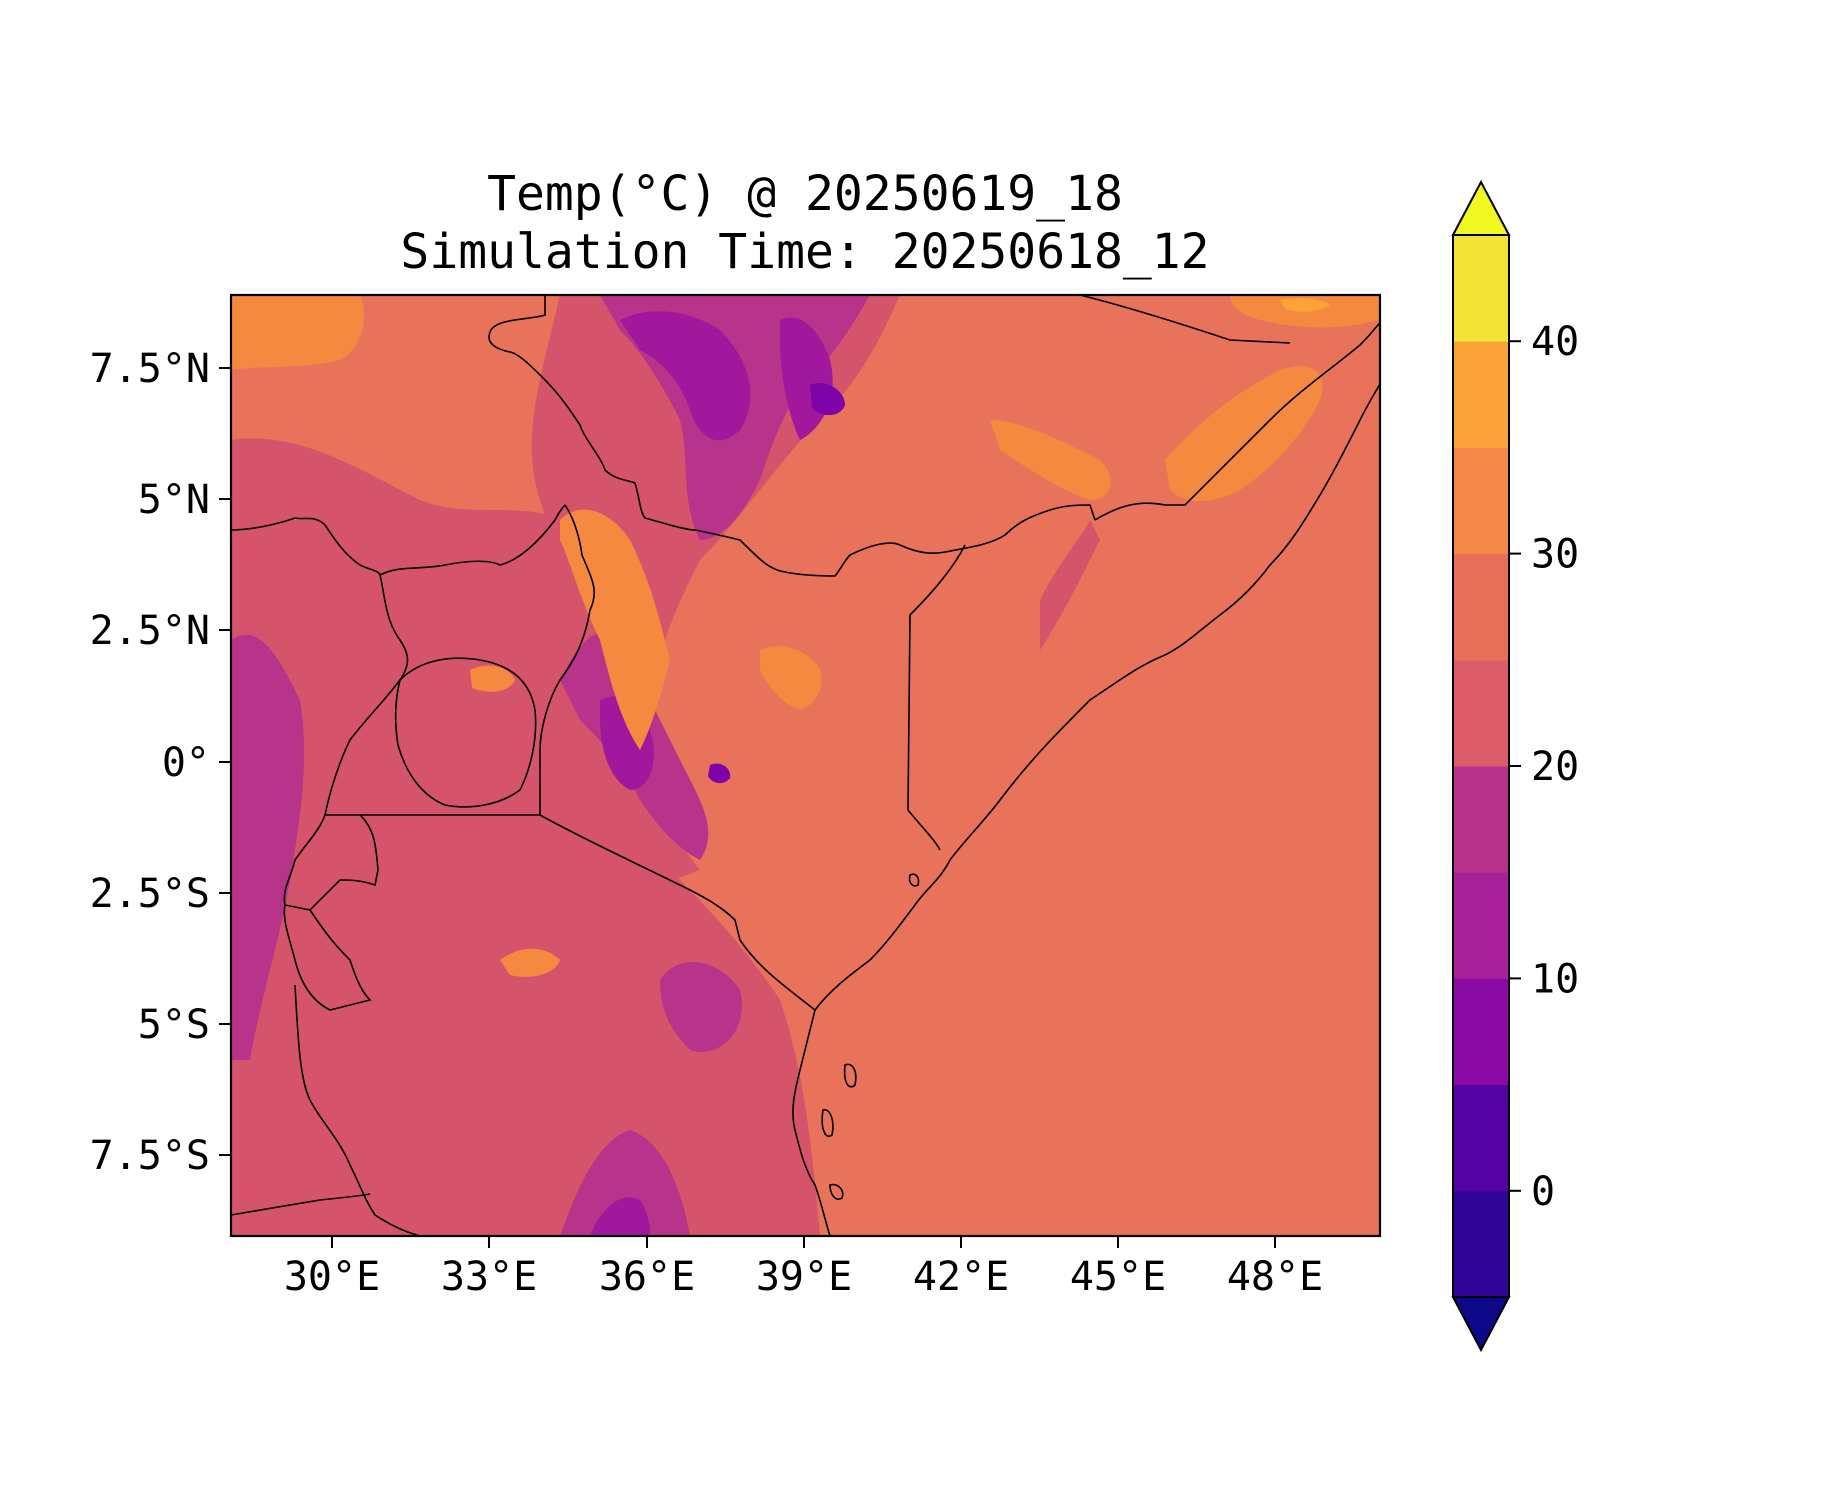 The height and width of the screenshot is (1500, 1833). I want to click on border-rwanda-burundi, so click(331, 862).